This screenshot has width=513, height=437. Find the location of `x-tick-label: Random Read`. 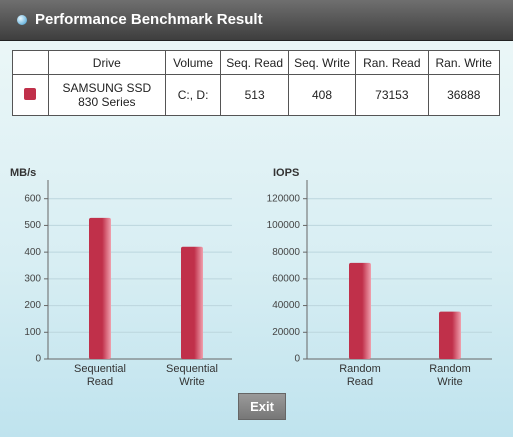

x-tick-label: Random Read is located at coordinates (360, 375).